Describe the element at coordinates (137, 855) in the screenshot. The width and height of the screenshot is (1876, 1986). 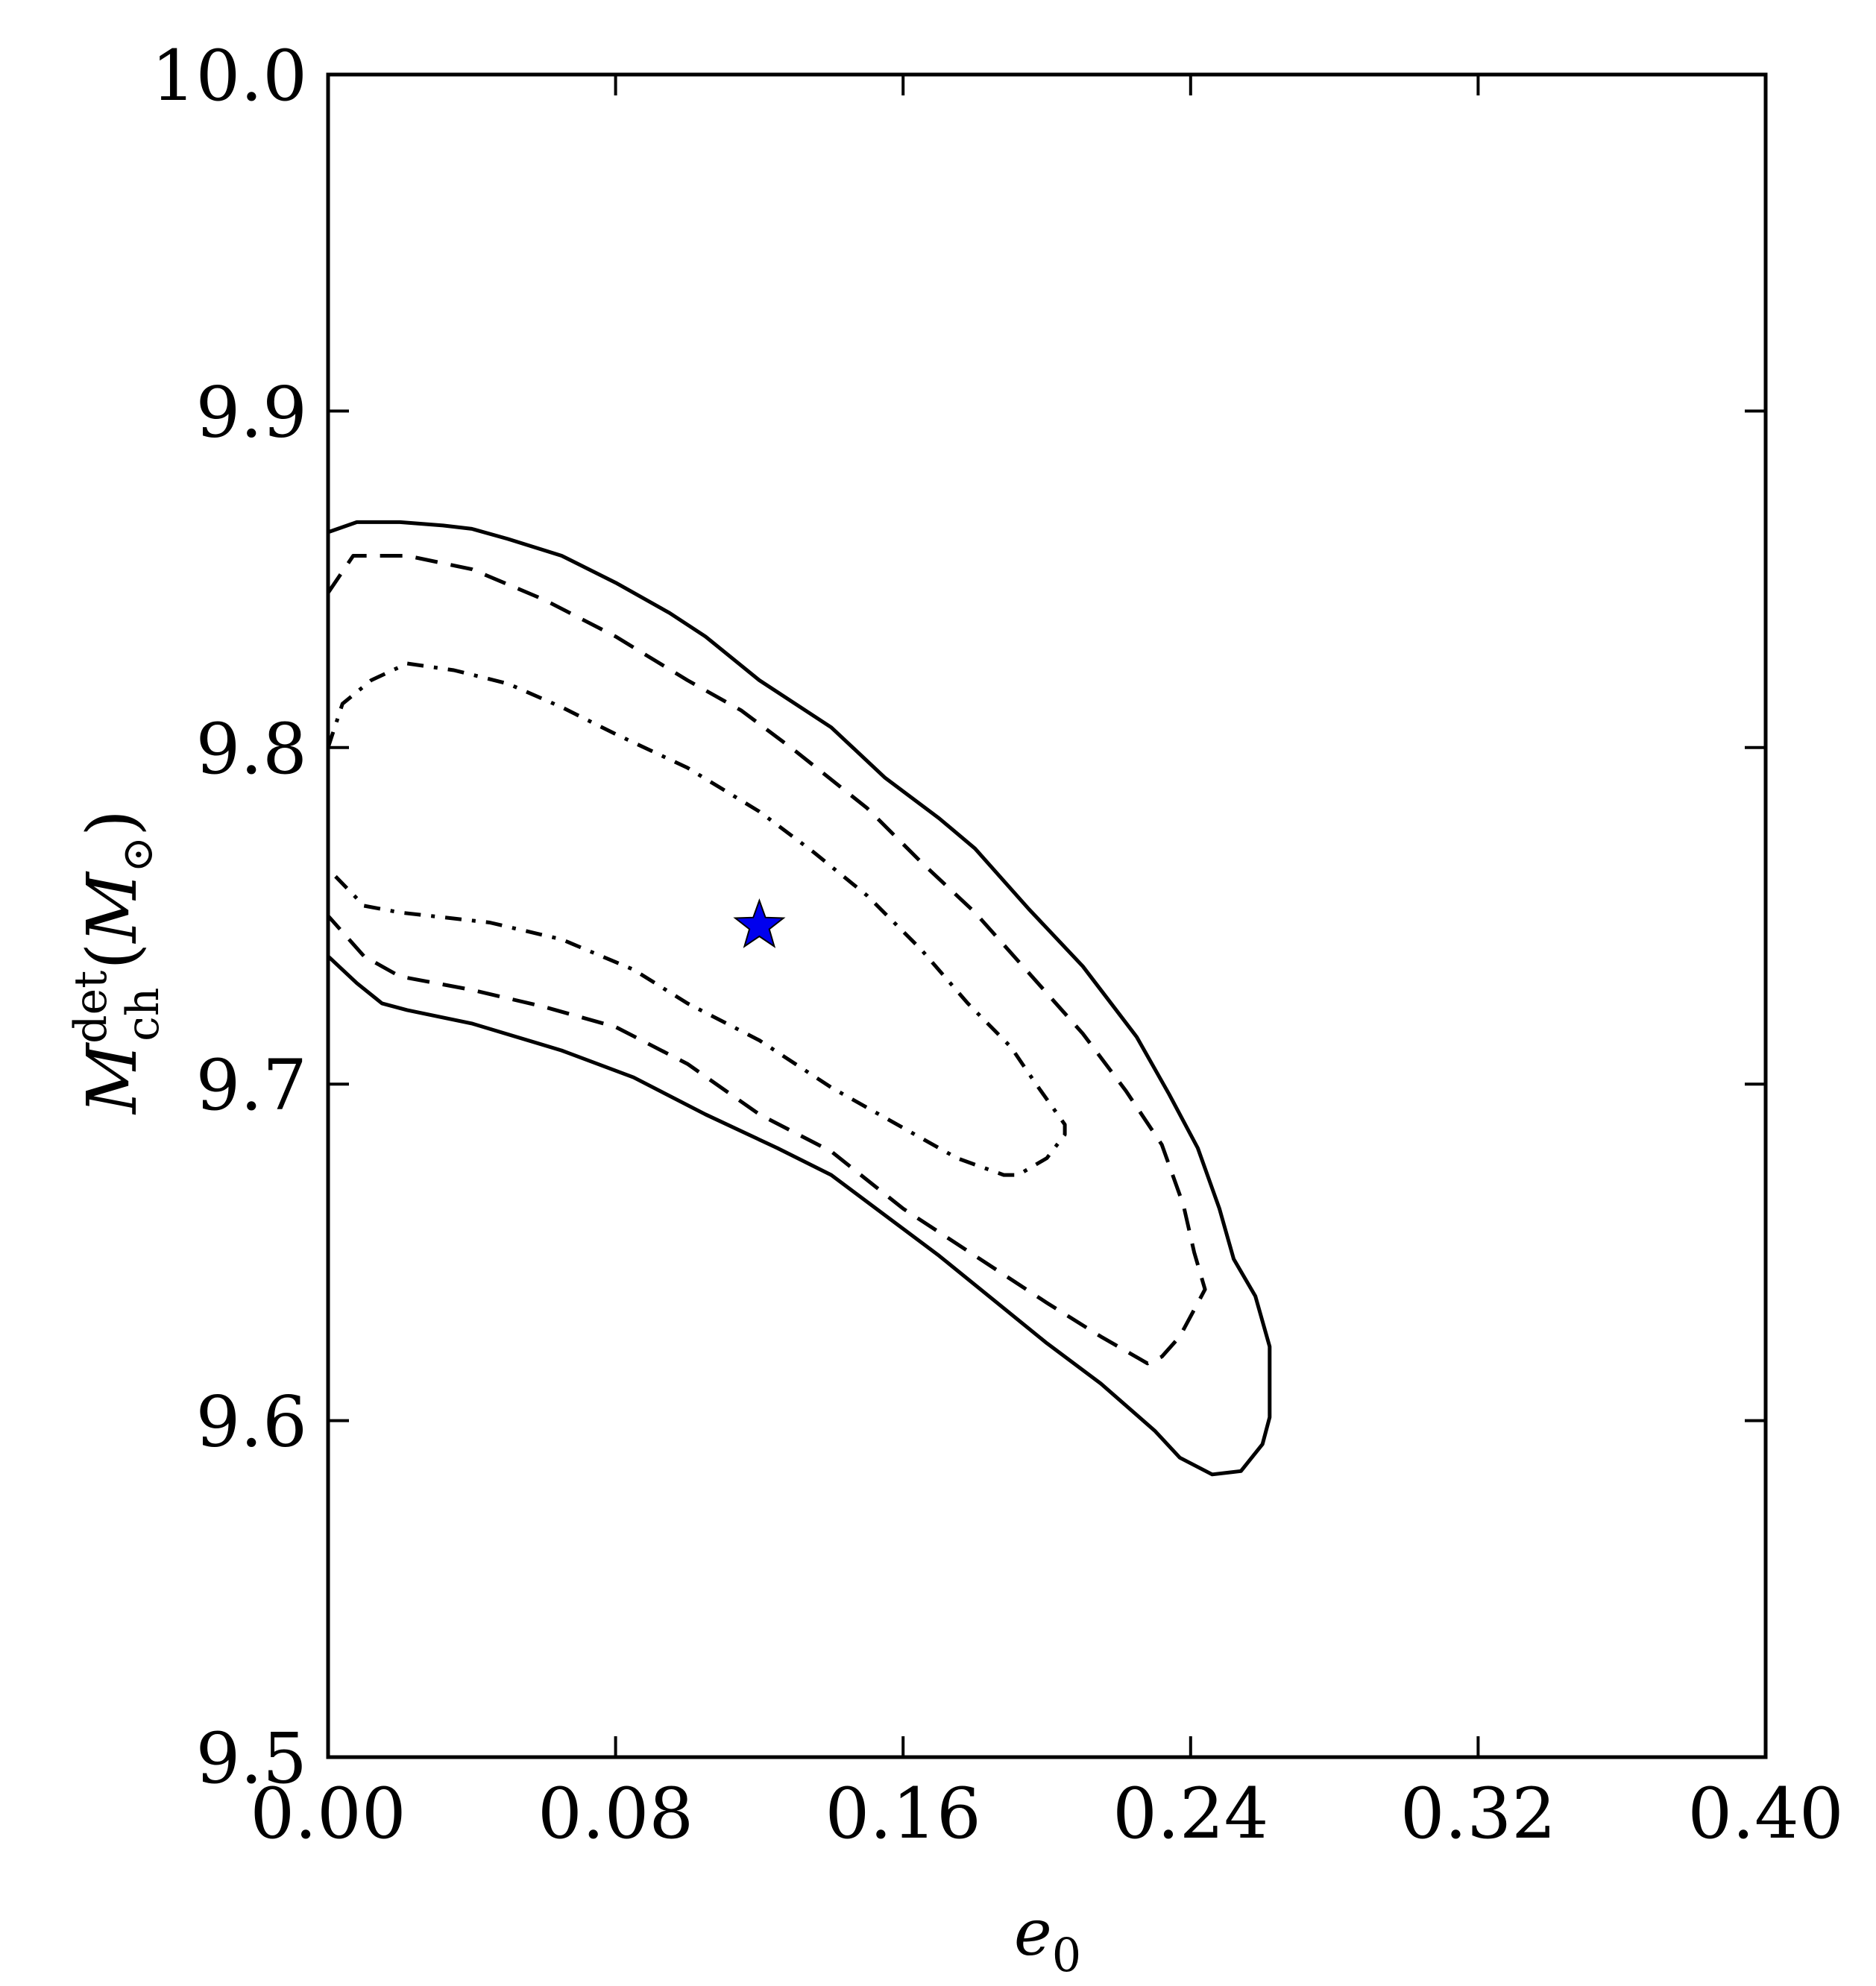
I see `y-axis-label-unit-sub: ⊙` at that location.